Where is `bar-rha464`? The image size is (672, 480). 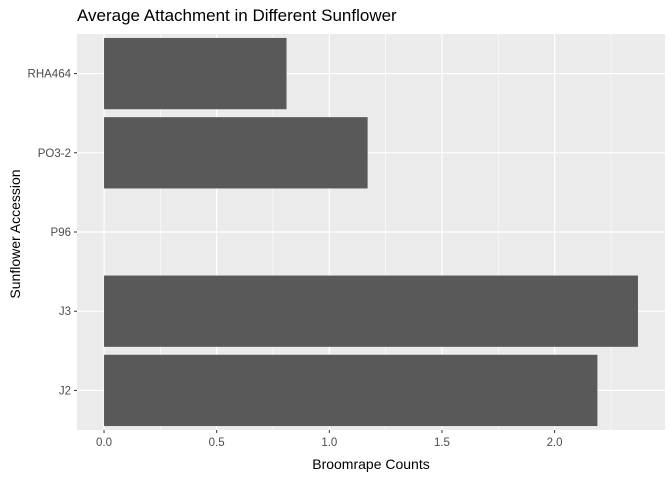
bar-rha464 is located at coordinates (195, 73).